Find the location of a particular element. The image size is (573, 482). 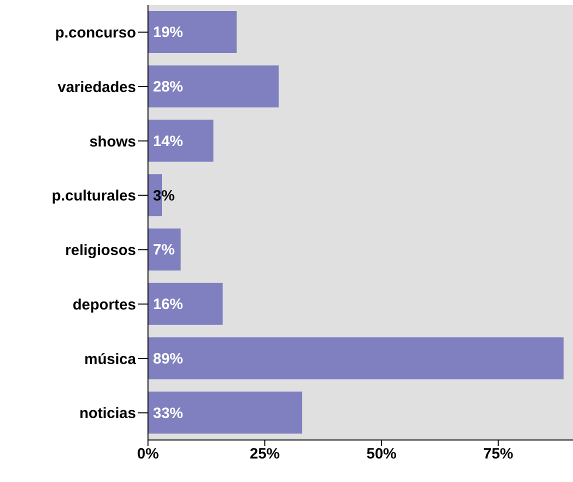

y-tick-label: variedades is located at coordinates (97, 87).